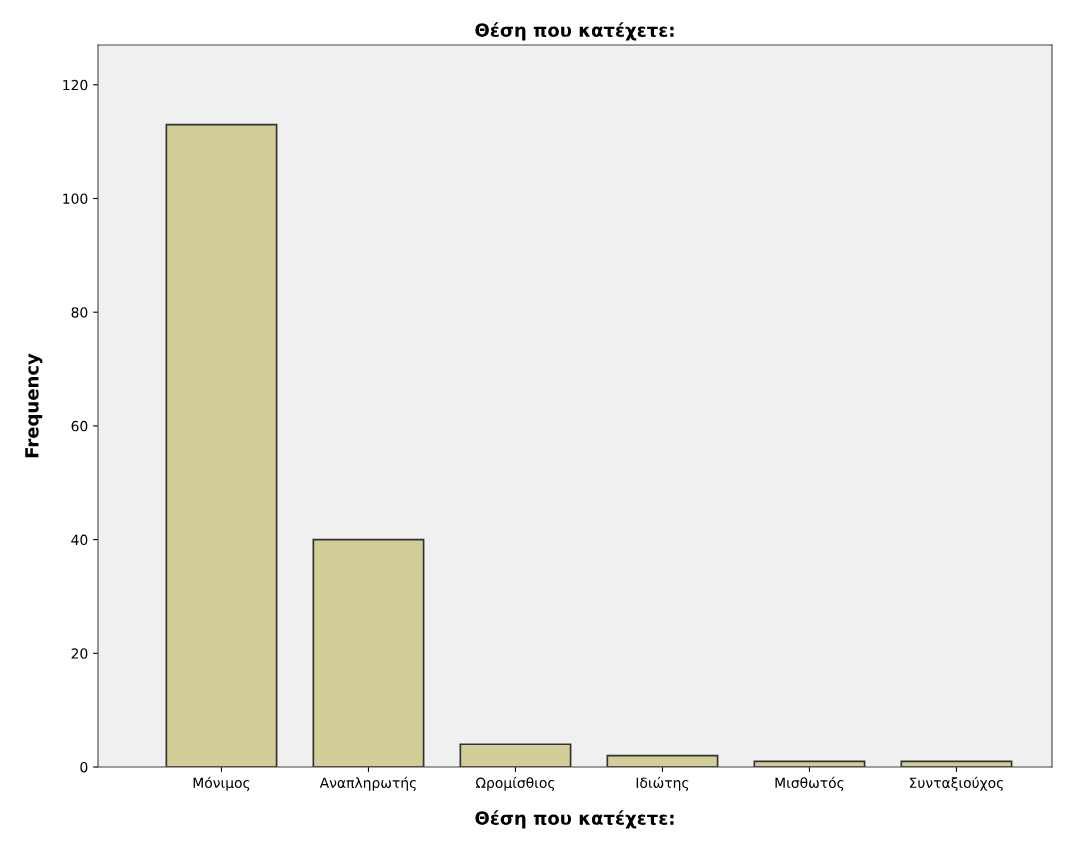 Image resolution: width=1067 pixels, height=847 pixels. I want to click on x-tick-label: Αναπληρωτής, so click(367, 783).